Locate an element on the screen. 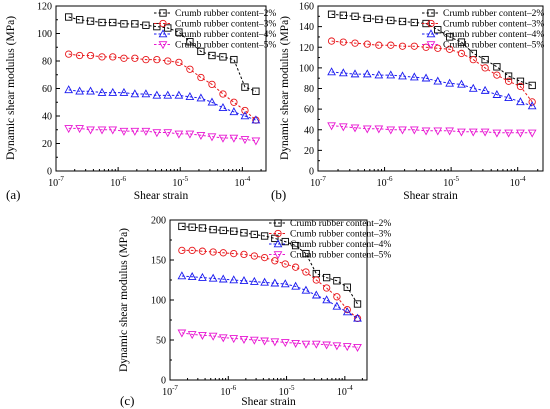 This screenshot has height=409, width=550. y-tick-label: 100 is located at coordinates (306, 68).